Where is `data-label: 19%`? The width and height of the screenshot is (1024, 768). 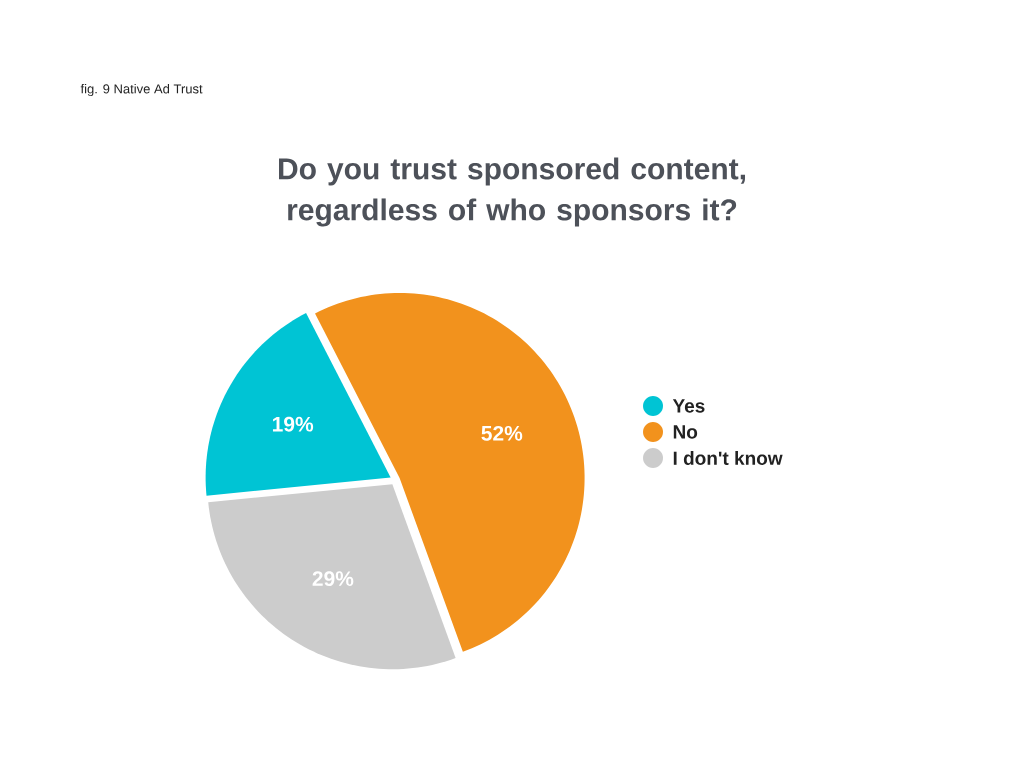
data-label: 19% is located at coordinates (293, 424).